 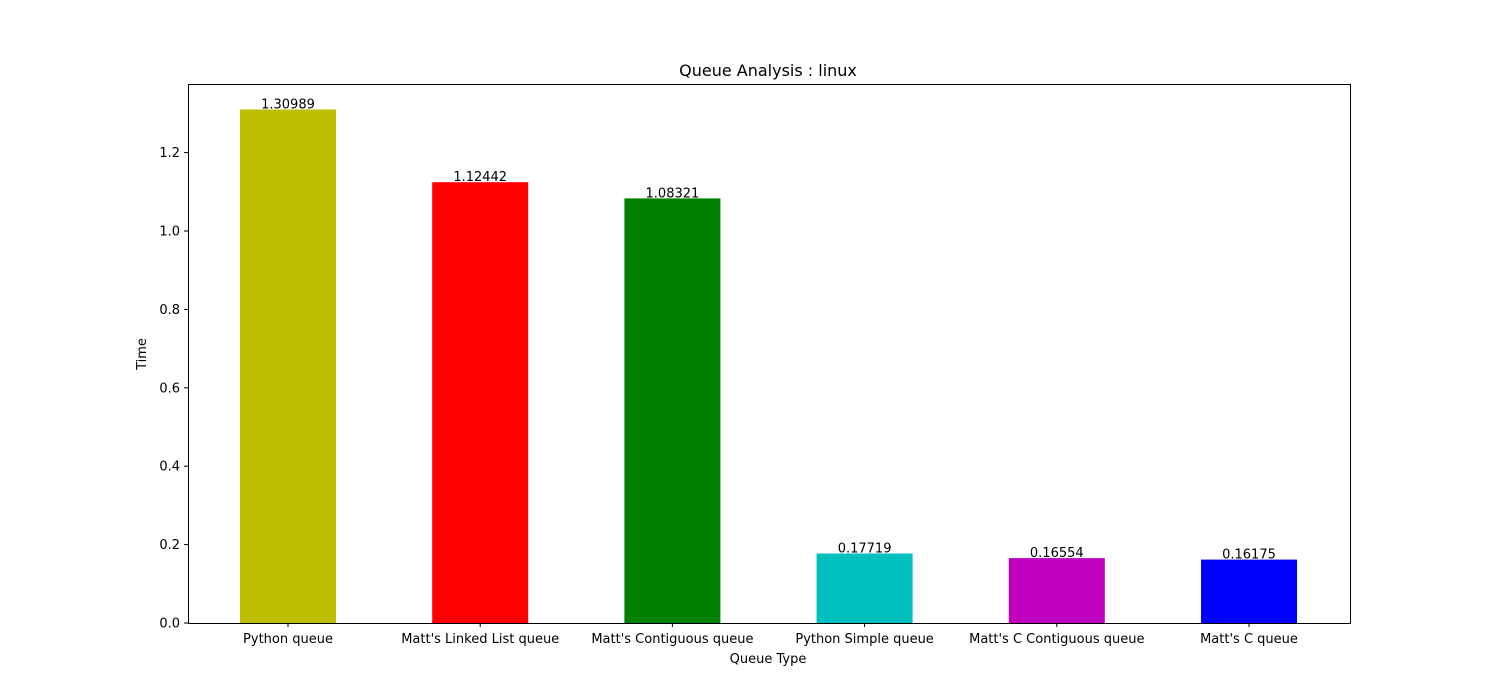 What do you see at coordinates (480, 639) in the screenshot?
I see `x-tick-label: Matt's Linked List queue` at bounding box center [480, 639].